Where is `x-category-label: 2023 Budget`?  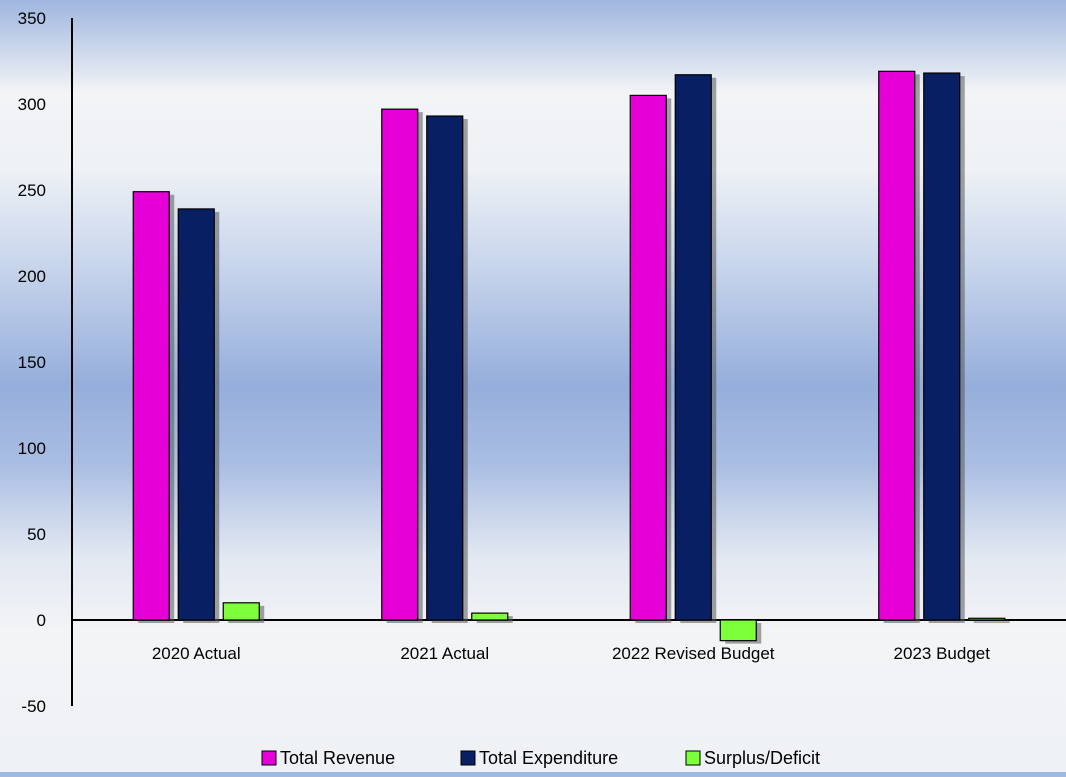
x-category-label: 2023 Budget is located at coordinates (942, 653).